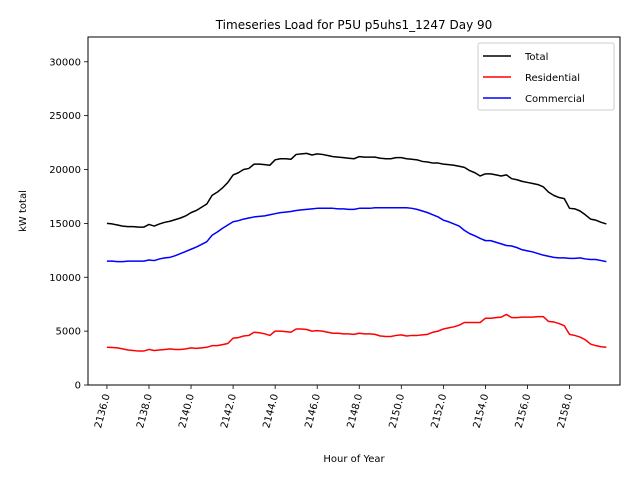 Image resolution: width=640 pixels, height=480 pixels. I want to click on y-axis: 0 5000 10000 15000 20000 25000 30000, so click(68, 224).